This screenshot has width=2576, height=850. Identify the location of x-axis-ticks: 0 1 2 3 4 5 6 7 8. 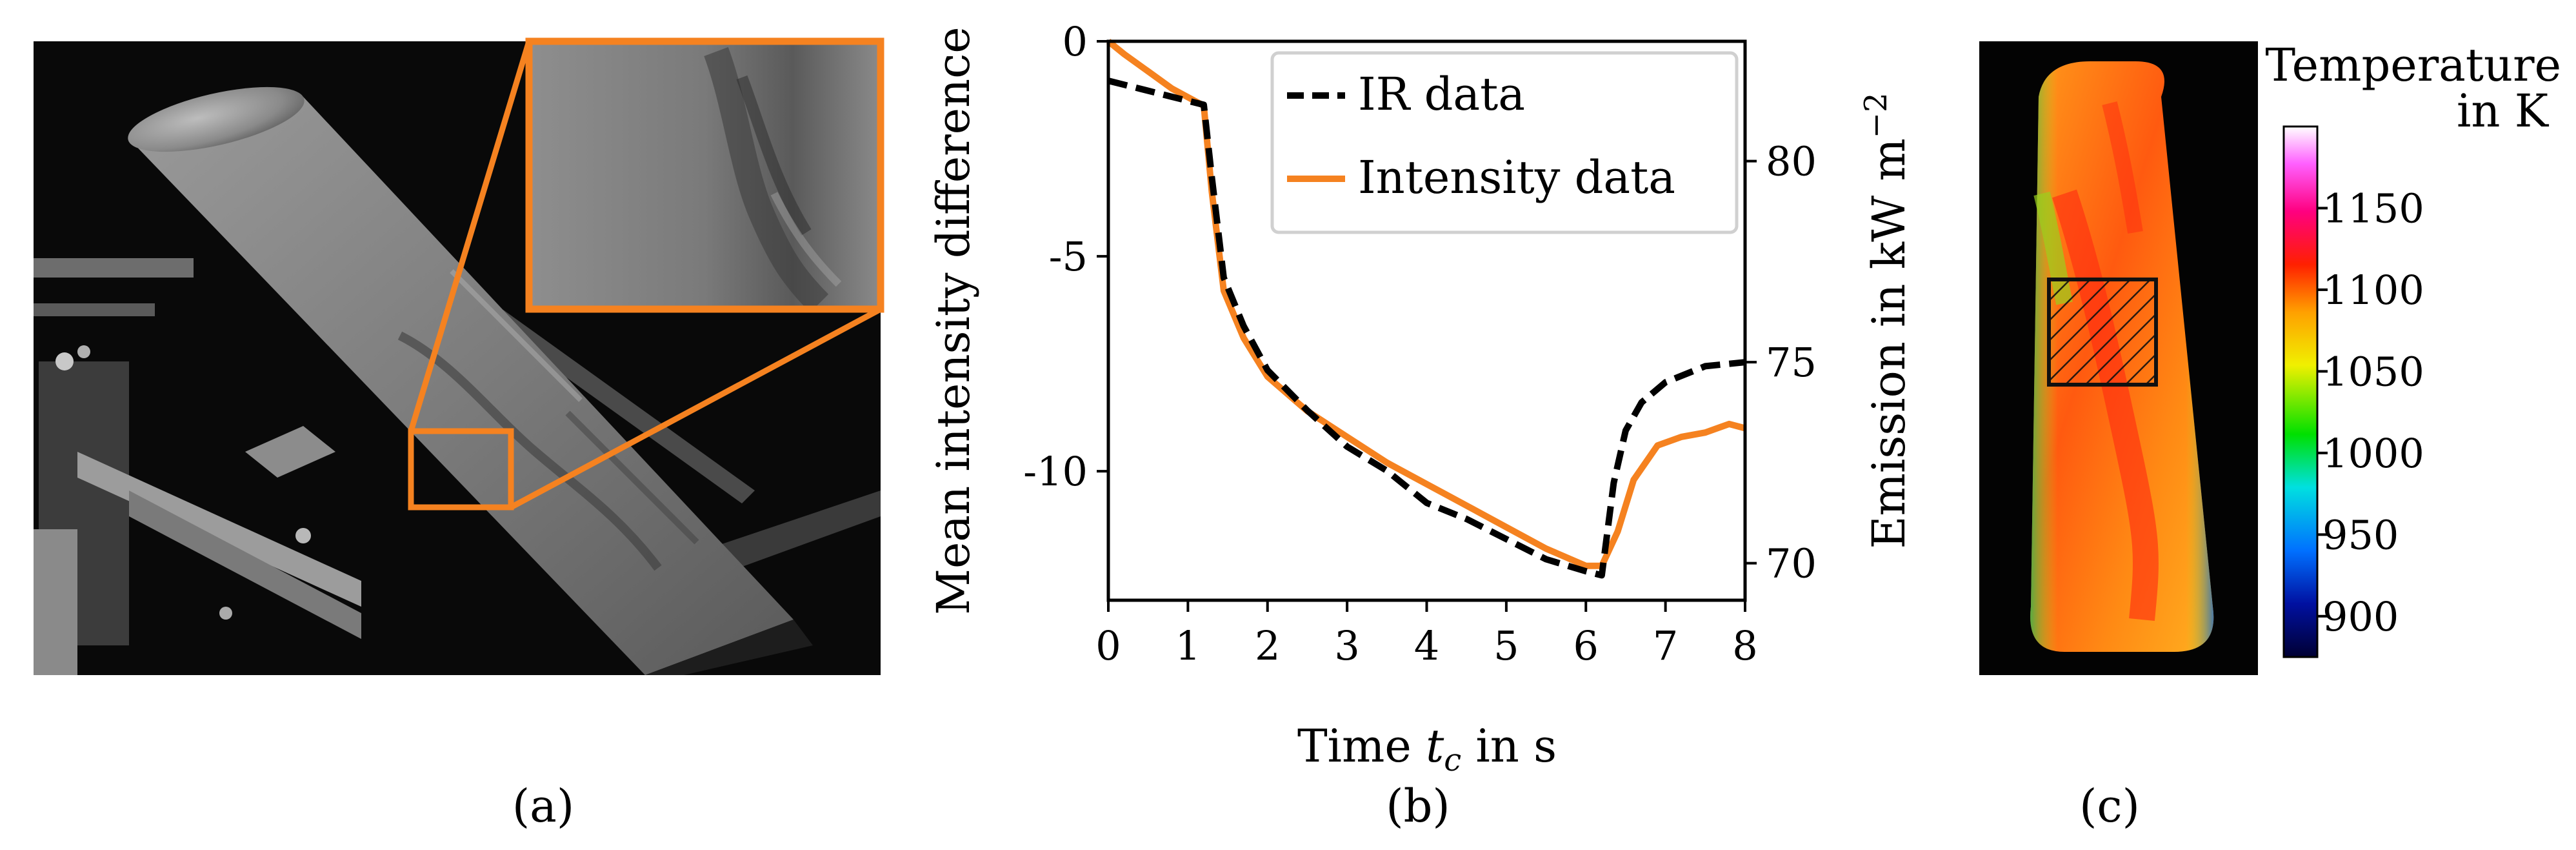
(1426, 634).